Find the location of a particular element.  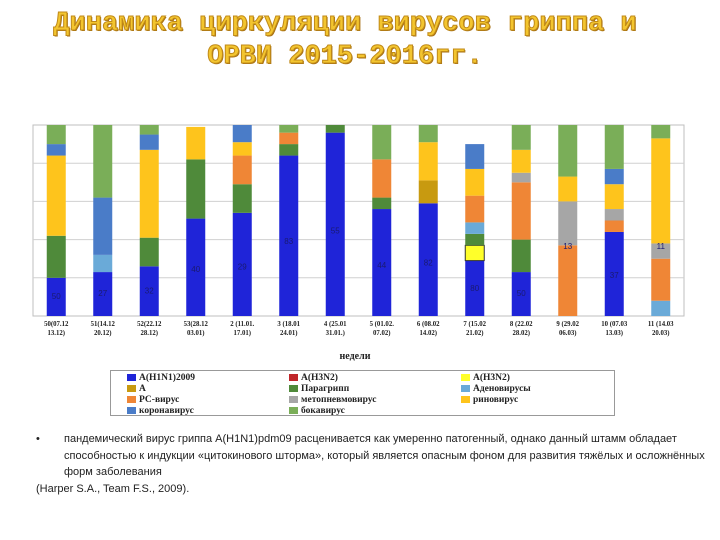

legend-label: Аденовирусы is located at coordinates (502, 389).